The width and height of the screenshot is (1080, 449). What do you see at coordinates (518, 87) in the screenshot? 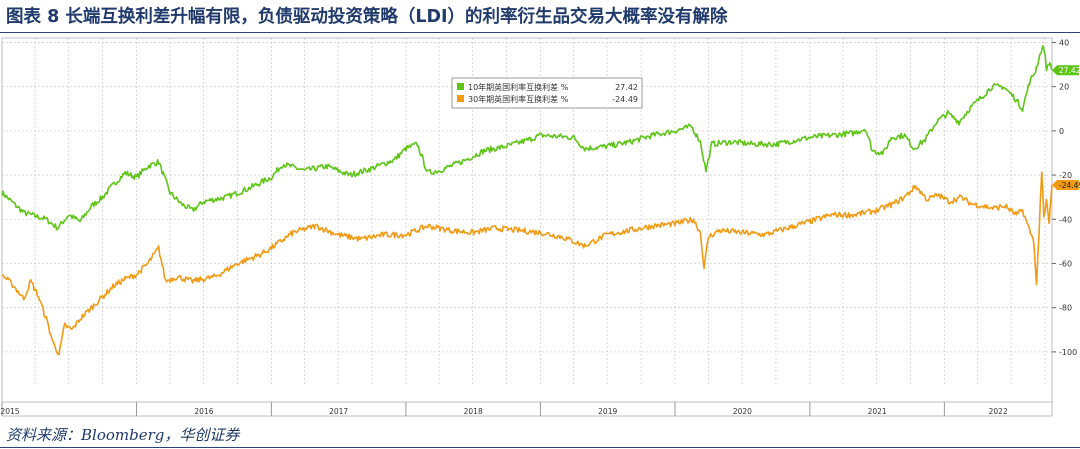
I see `legend-label: 10年期英国利率互换利差 %` at bounding box center [518, 87].